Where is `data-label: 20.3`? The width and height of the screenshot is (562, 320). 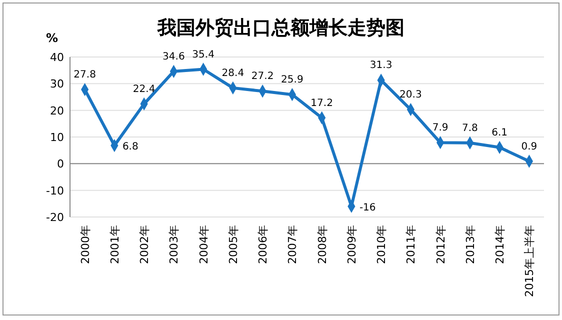 data-label: 20.3 is located at coordinates (411, 95).